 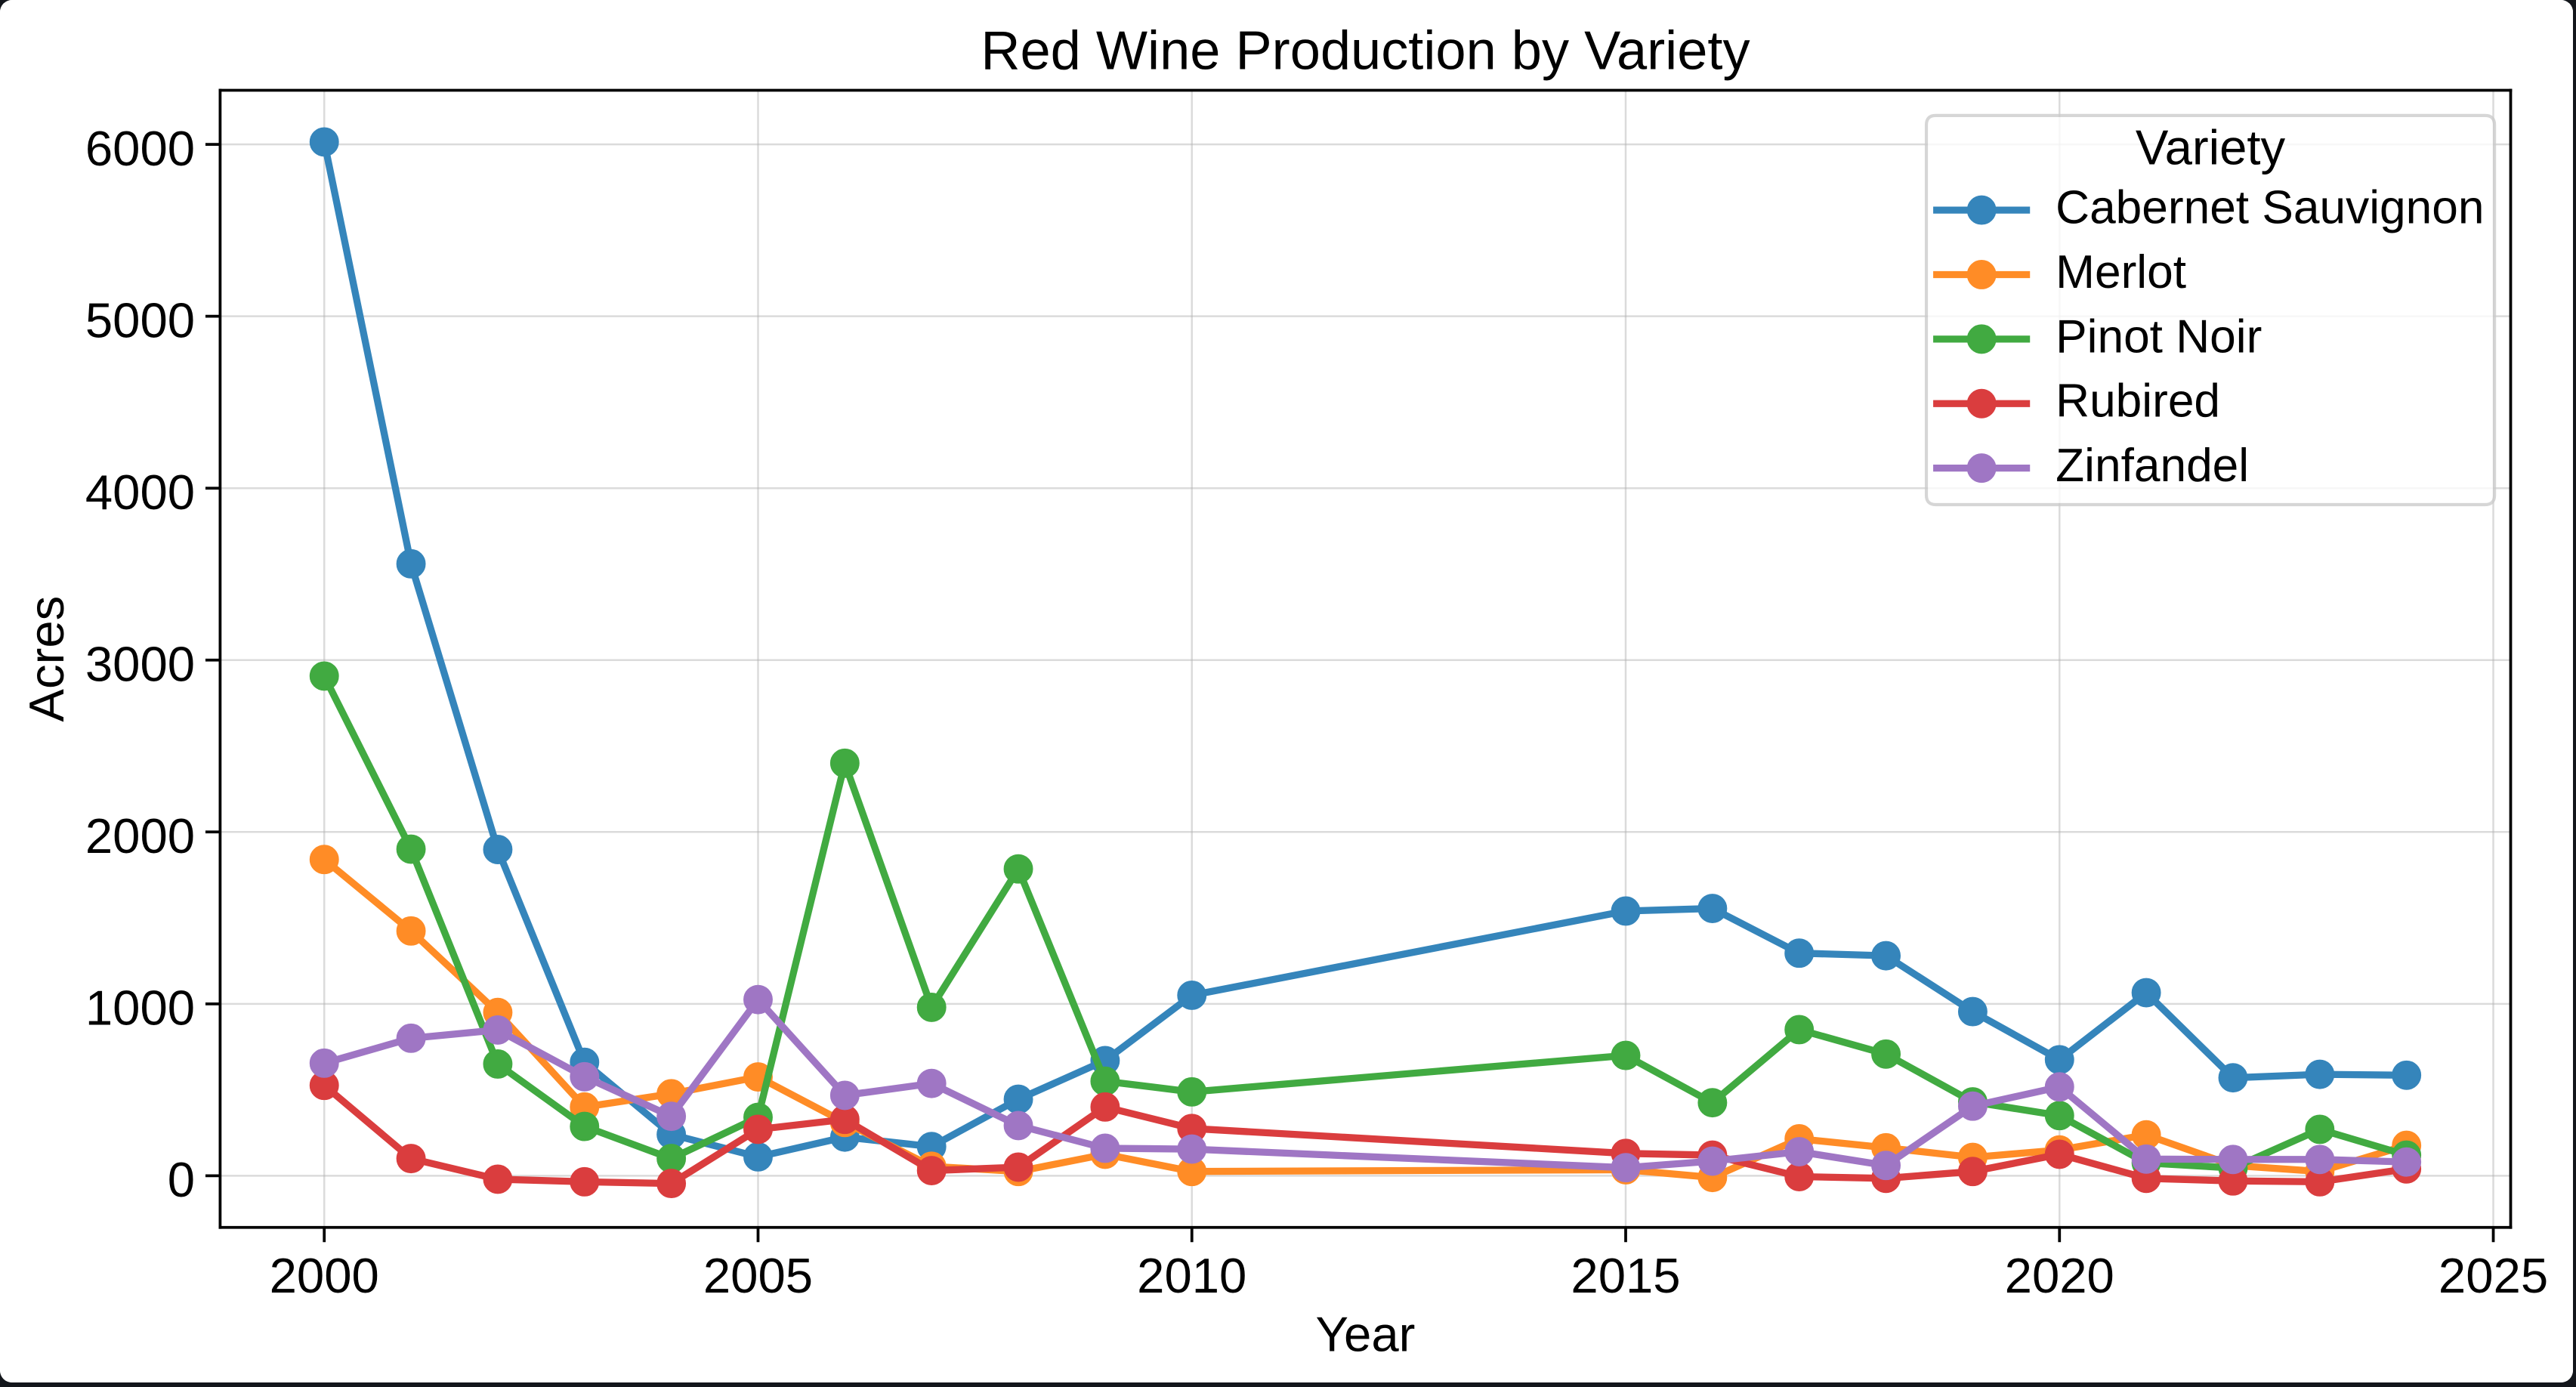 What do you see at coordinates (1366, 1334) in the screenshot?
I see `svg-text: Year` at bounding box center [1366, 1334].